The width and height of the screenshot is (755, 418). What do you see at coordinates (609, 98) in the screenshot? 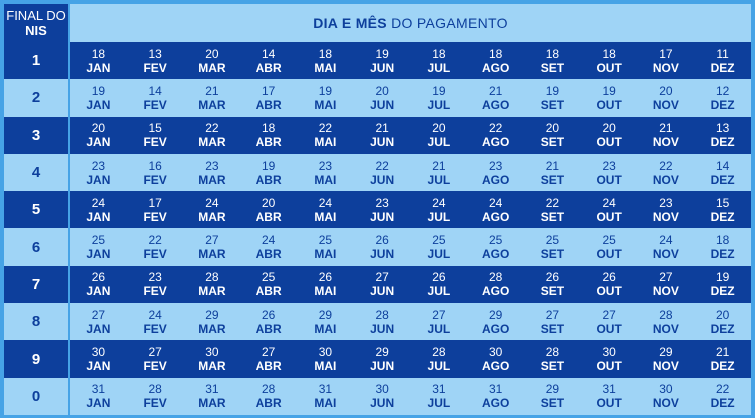
I see `payment-date-cell: 19 OUT` at bounding box center [609, 98].